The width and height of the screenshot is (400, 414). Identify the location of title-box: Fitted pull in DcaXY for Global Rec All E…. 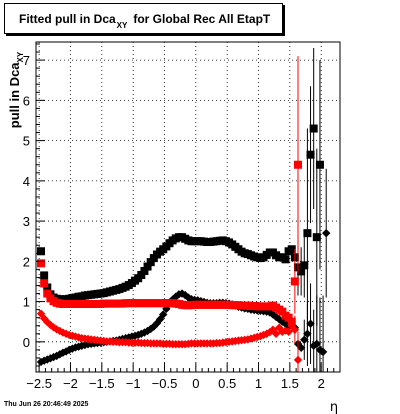
(143, 18).